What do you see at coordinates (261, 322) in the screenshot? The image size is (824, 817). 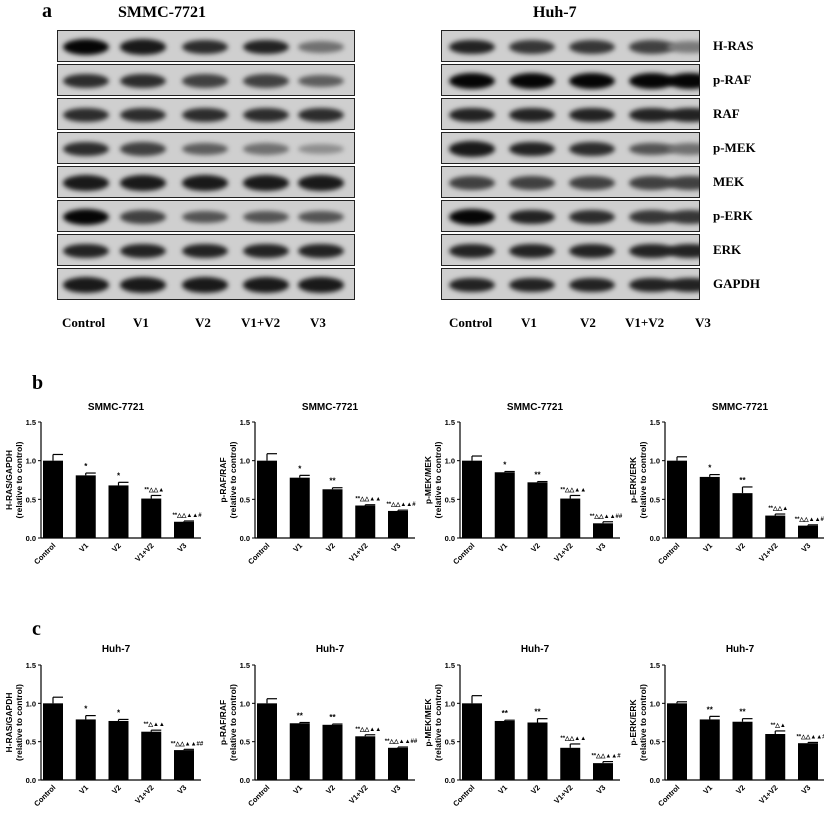 I see `lane-label: V1+V2` at bounding box center [261, 322].